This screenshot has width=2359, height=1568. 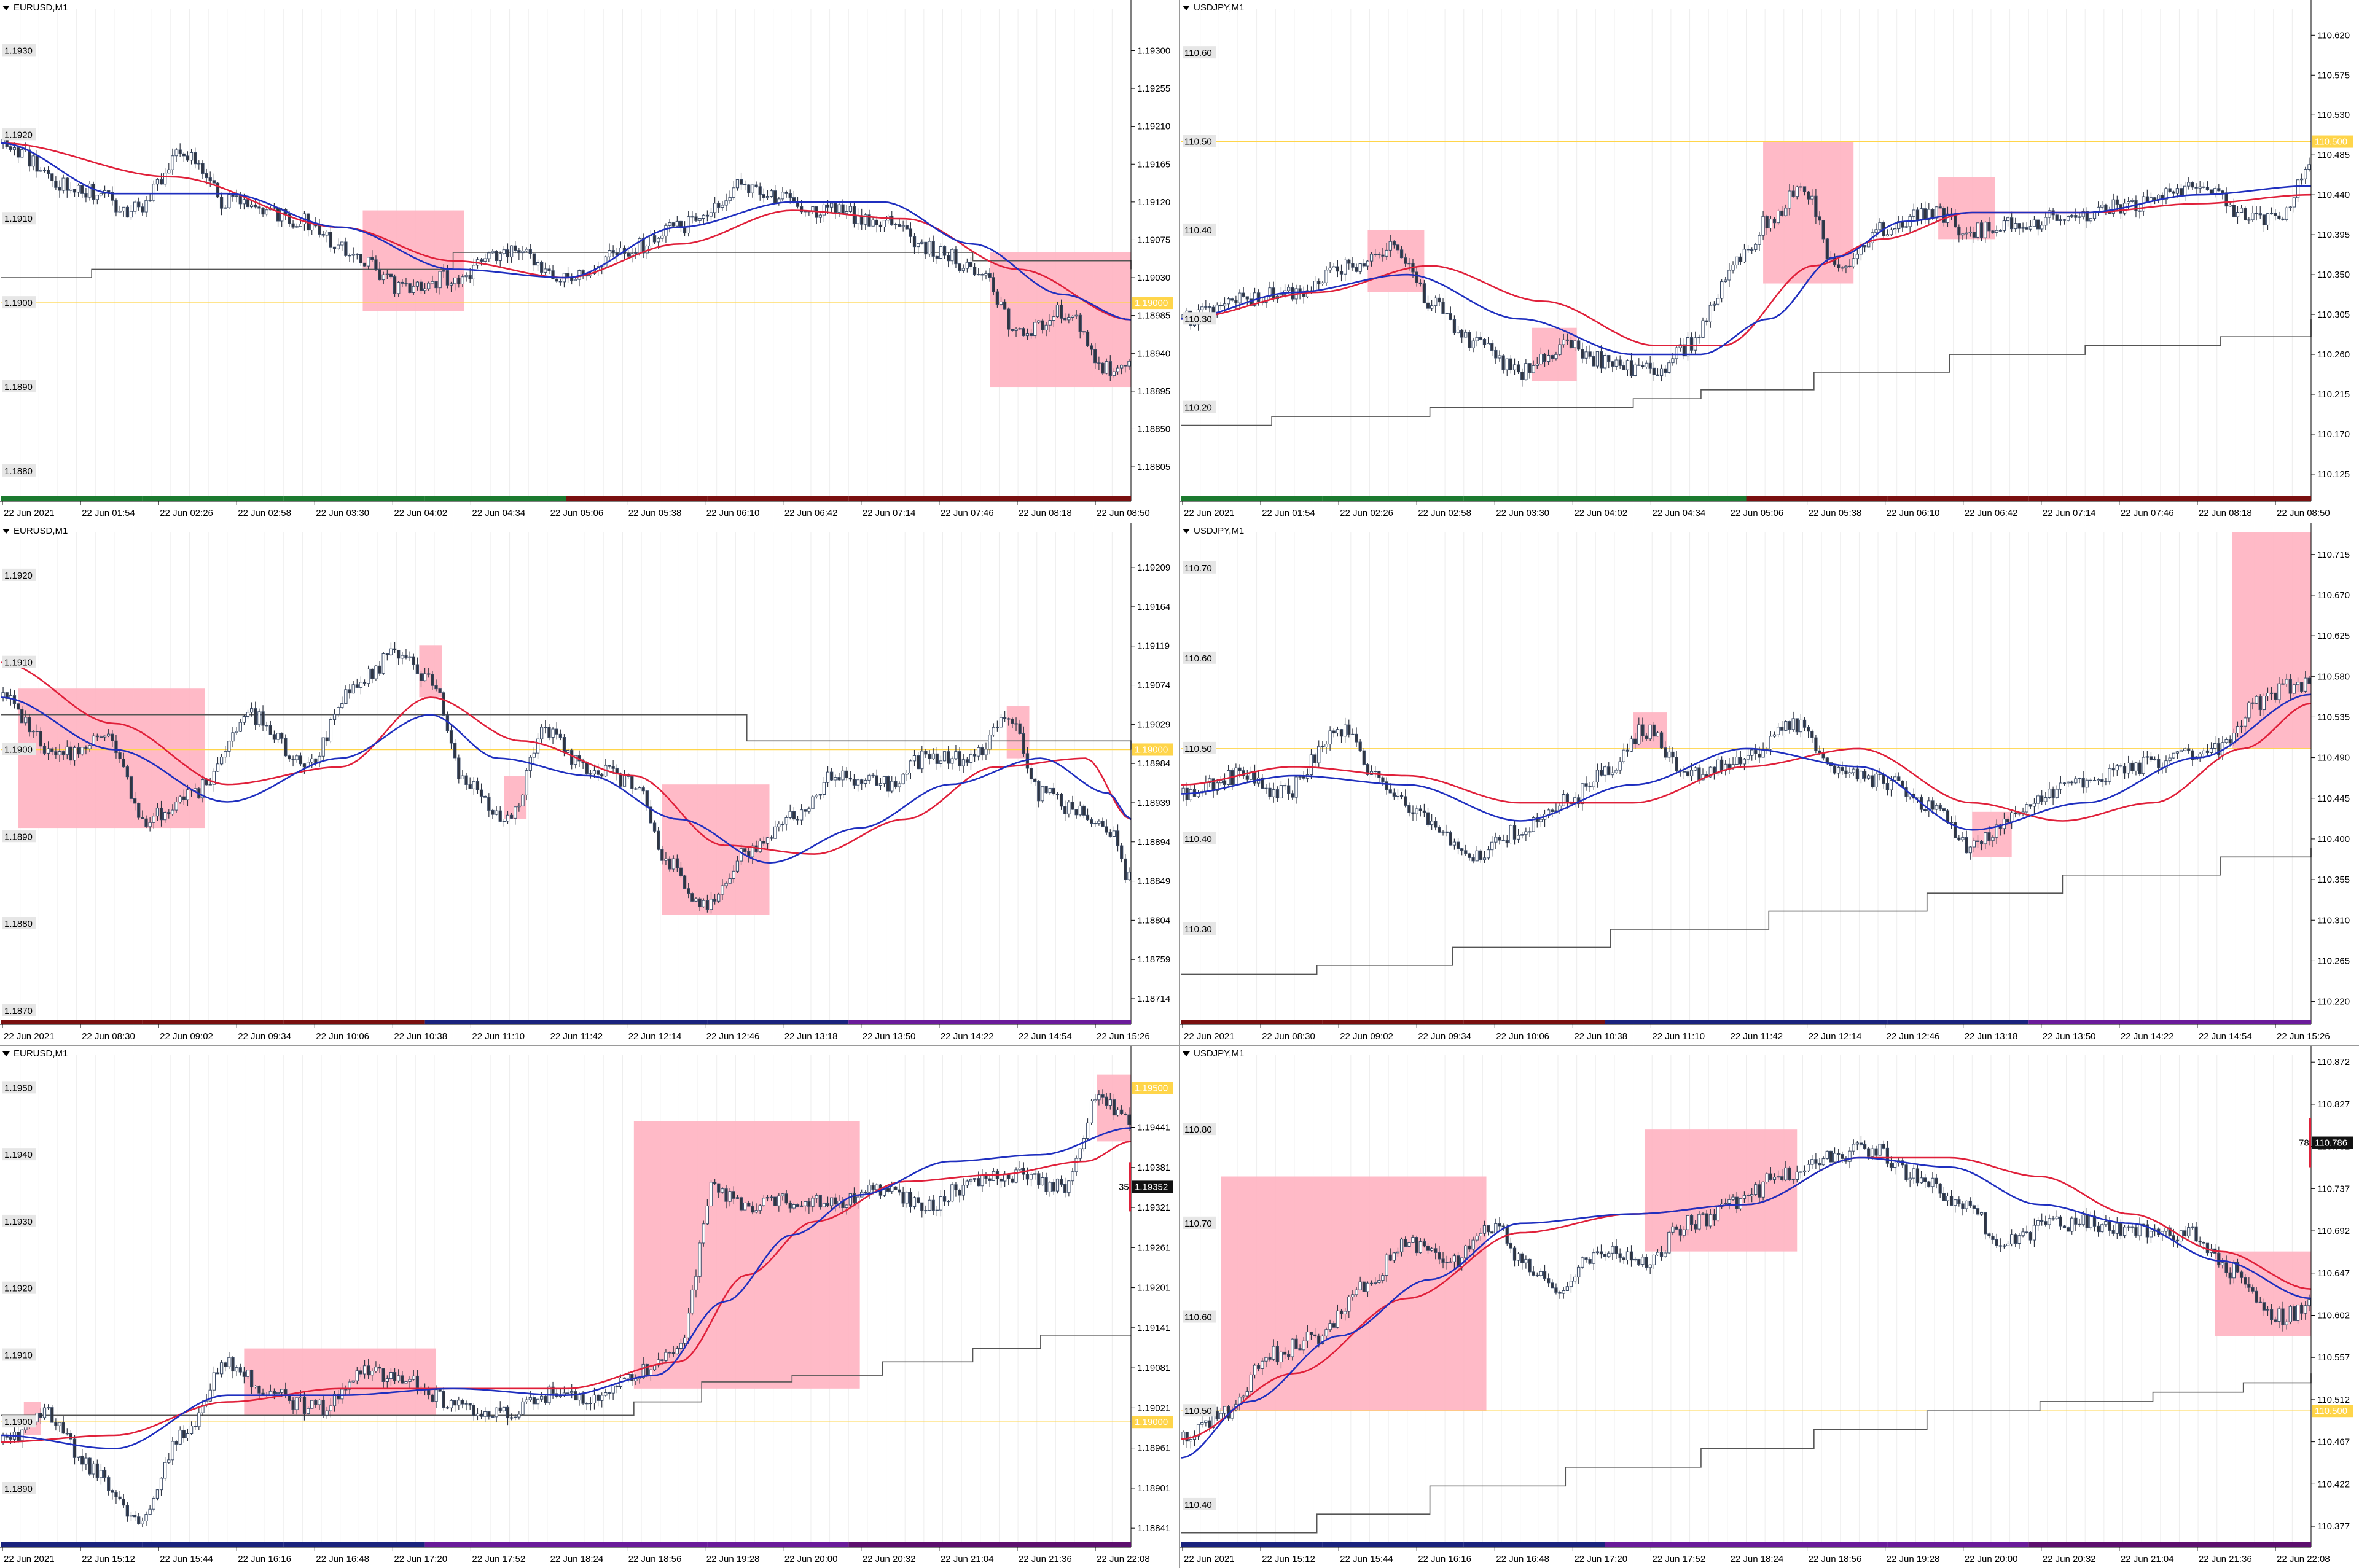 What do you see at coordinates (30, 1036) in the screenshot?
I see `time-tick-label: 22 Jun 2021` at bounding box center [30, 1036].